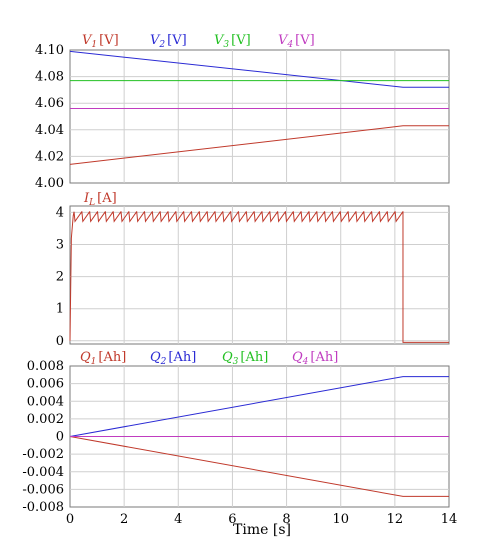  I want to click on y-tick-label: 4.02, so click(49, 156).